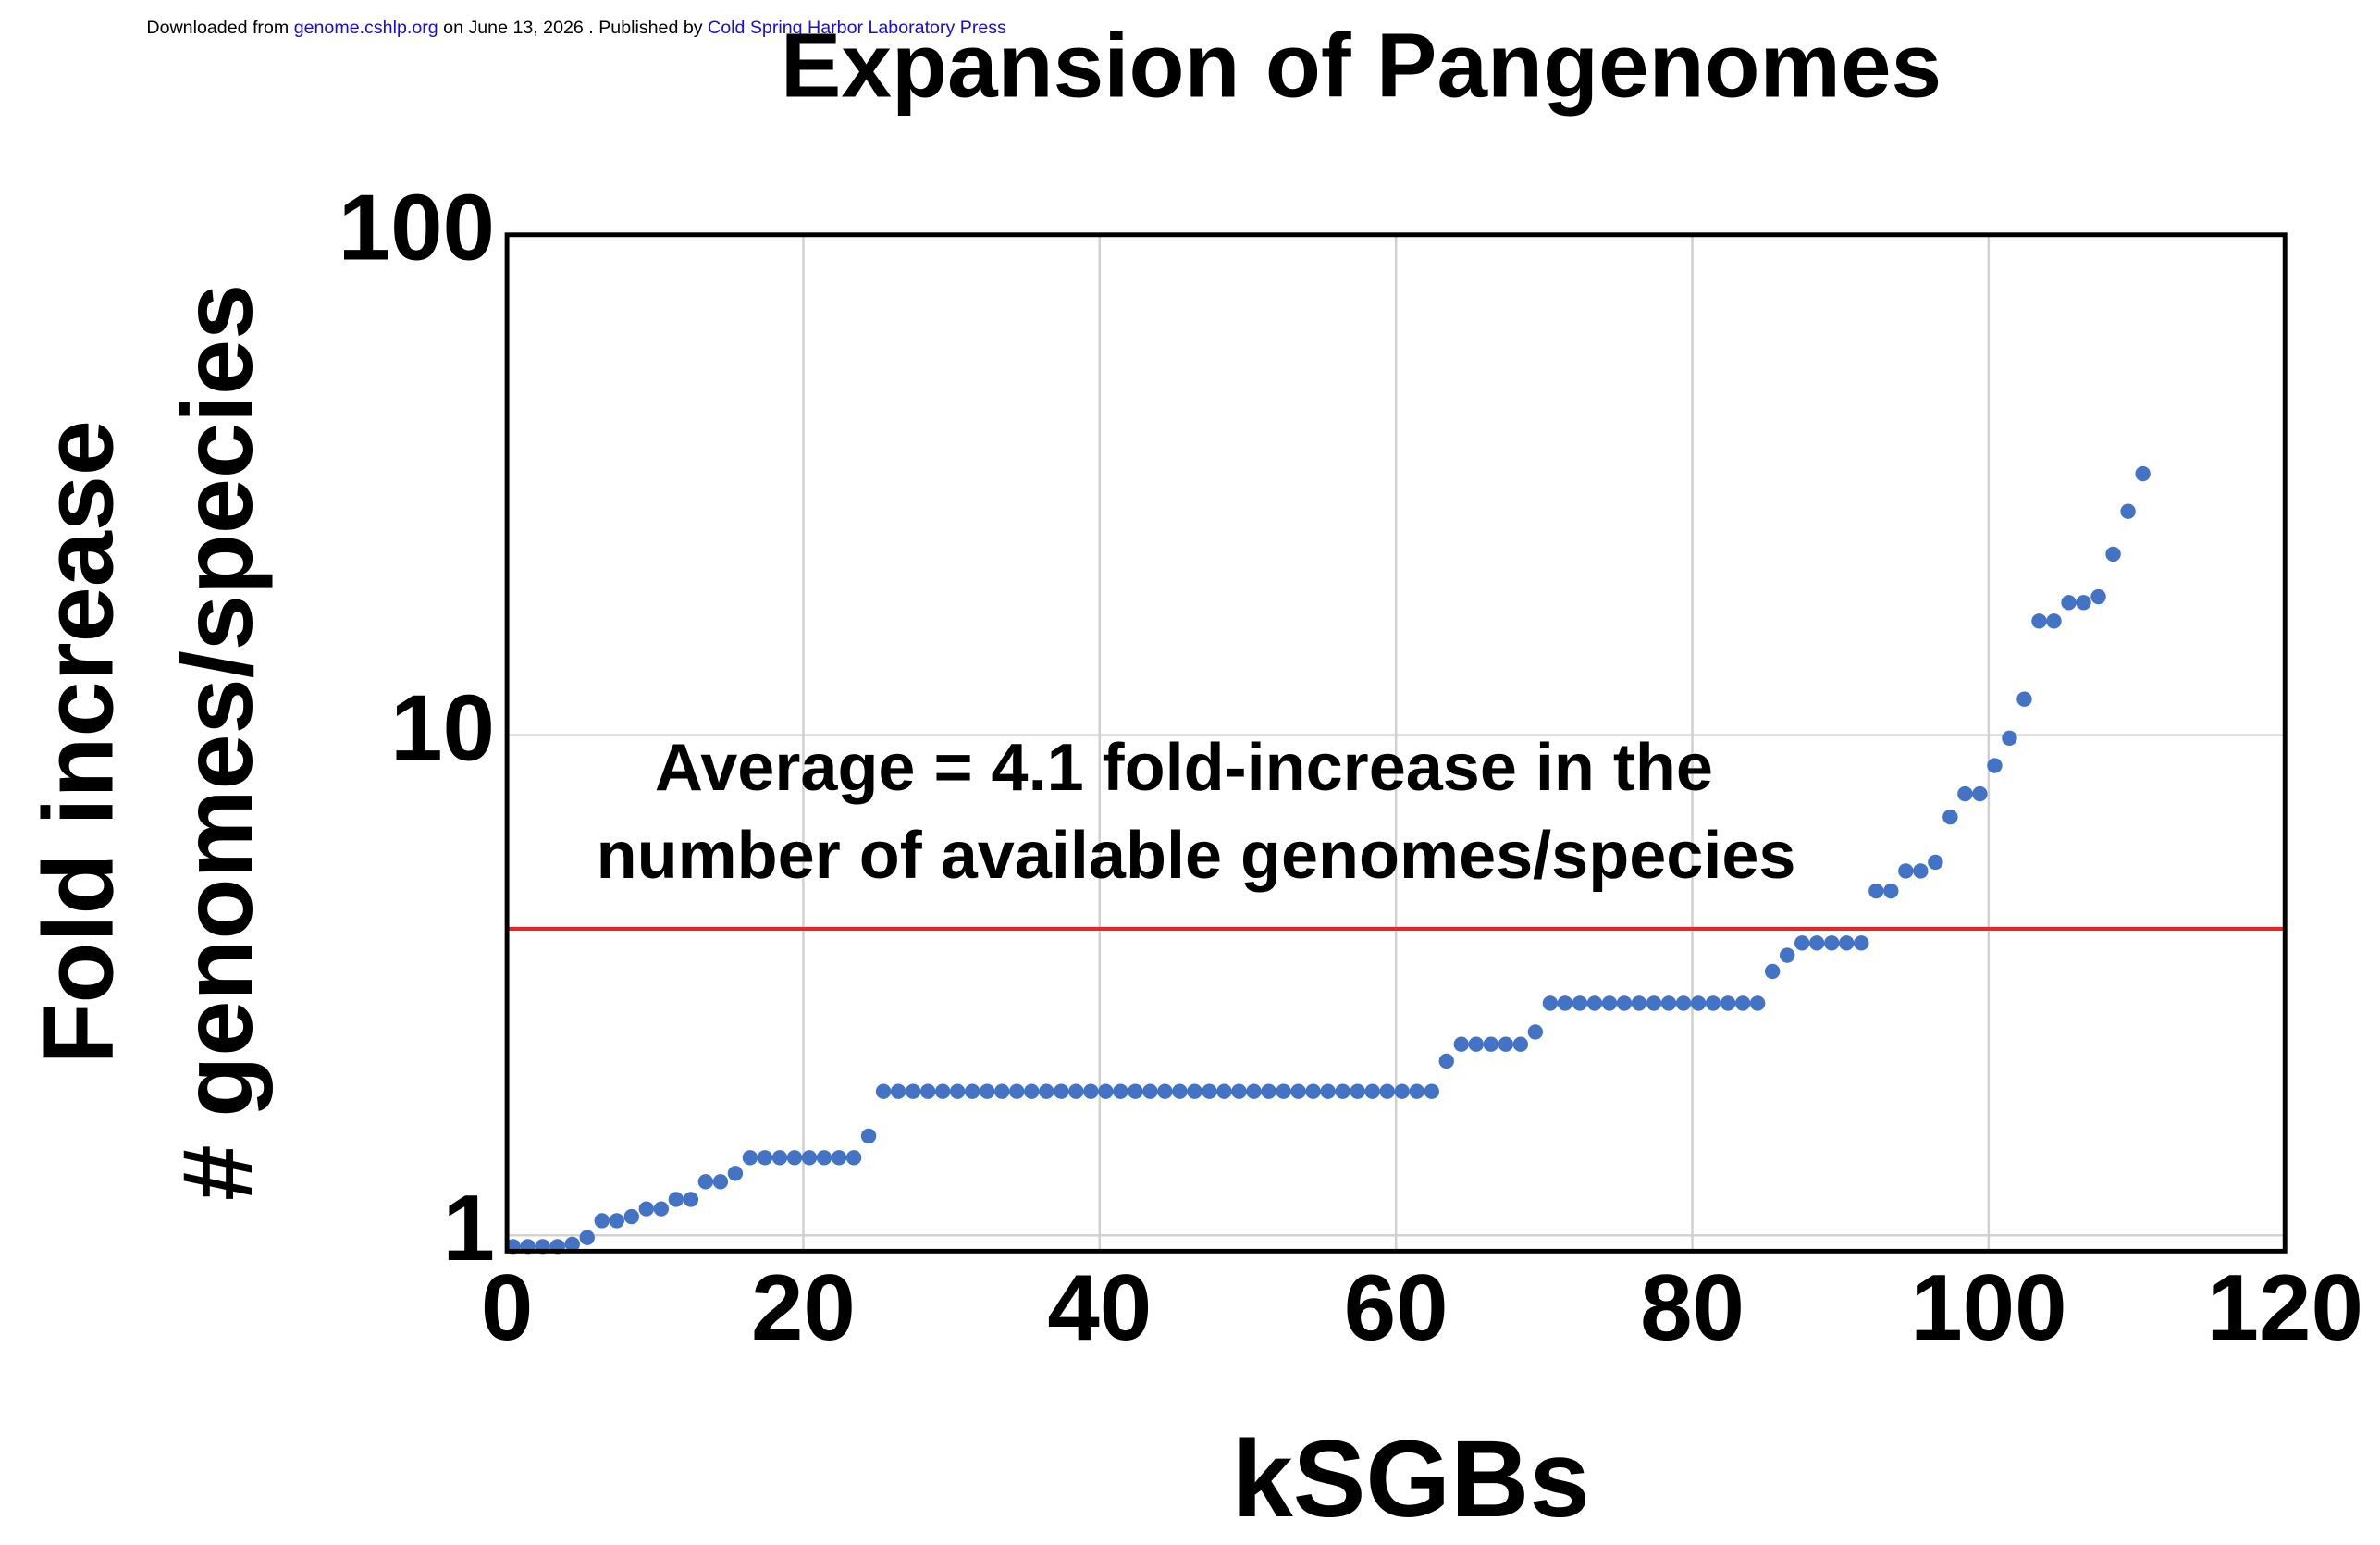 The width and height of the screenshot is (2380, 1545). Describe the element at coordinates (1396, 1307) in the screenshot. I see `x-tick-label: 60` at that location.